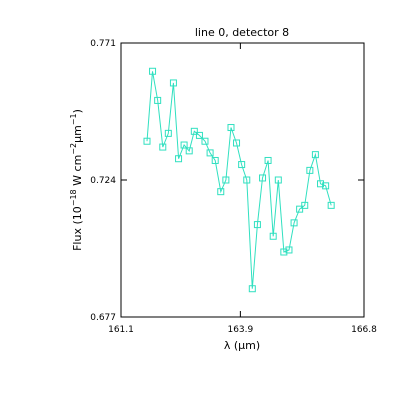 This screenshot has width=400, height=400. What do you see at coordinates (103, 44) in the screenshot?
I see `y-tick-label: 0.771` at bounding box center [103, 44].